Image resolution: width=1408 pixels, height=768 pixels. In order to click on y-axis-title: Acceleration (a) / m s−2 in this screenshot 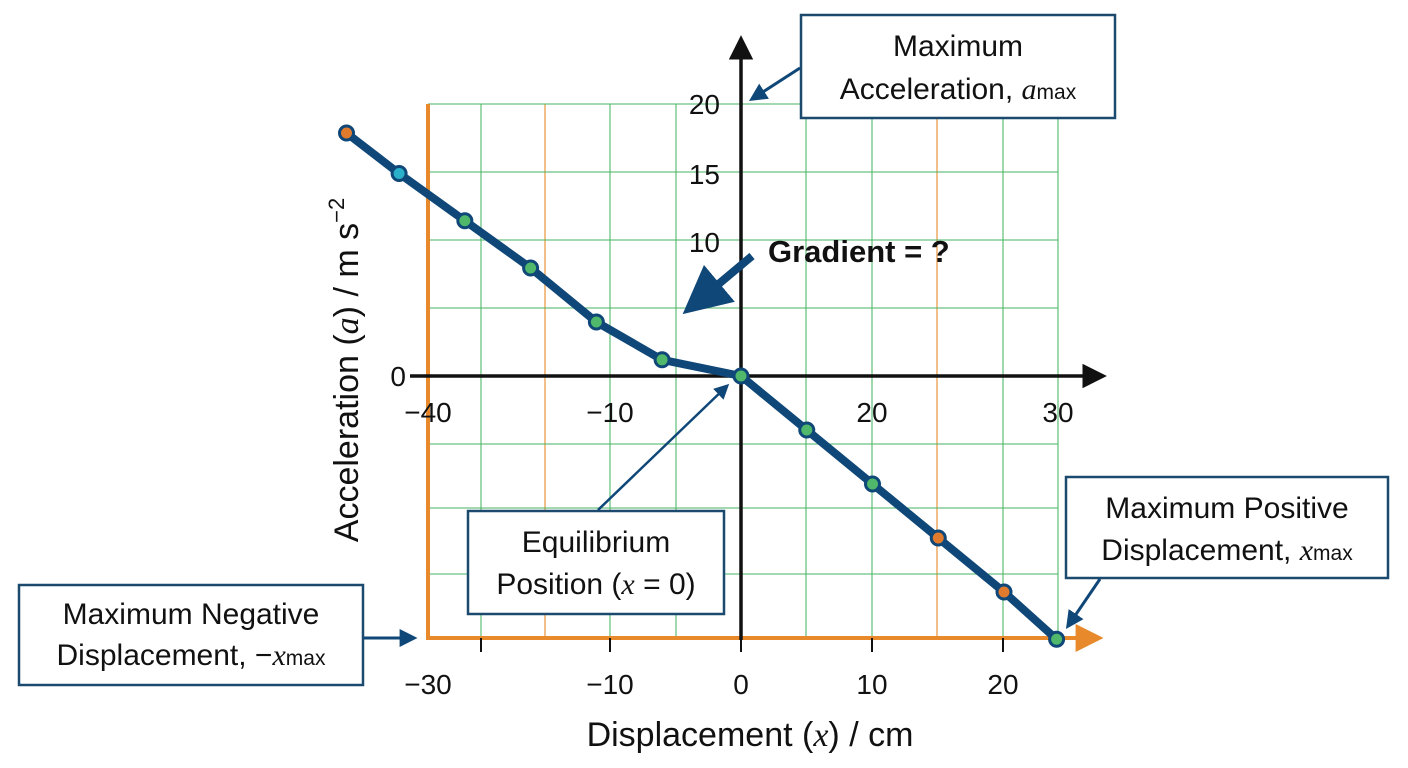, I will do `click(345, 370)`.